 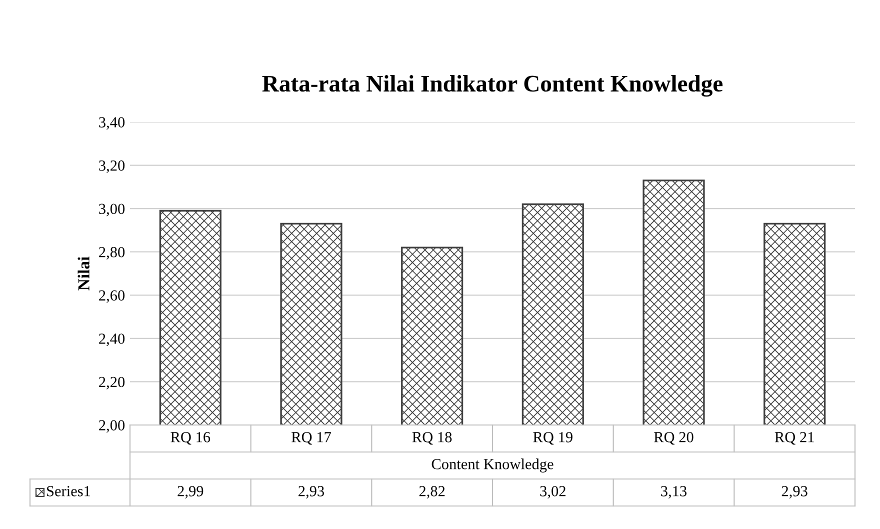 What do you see at coordinates (112, 383) in the screenshot?
I see `y-tick-label: 2,20` at bounding box center [112, 383].